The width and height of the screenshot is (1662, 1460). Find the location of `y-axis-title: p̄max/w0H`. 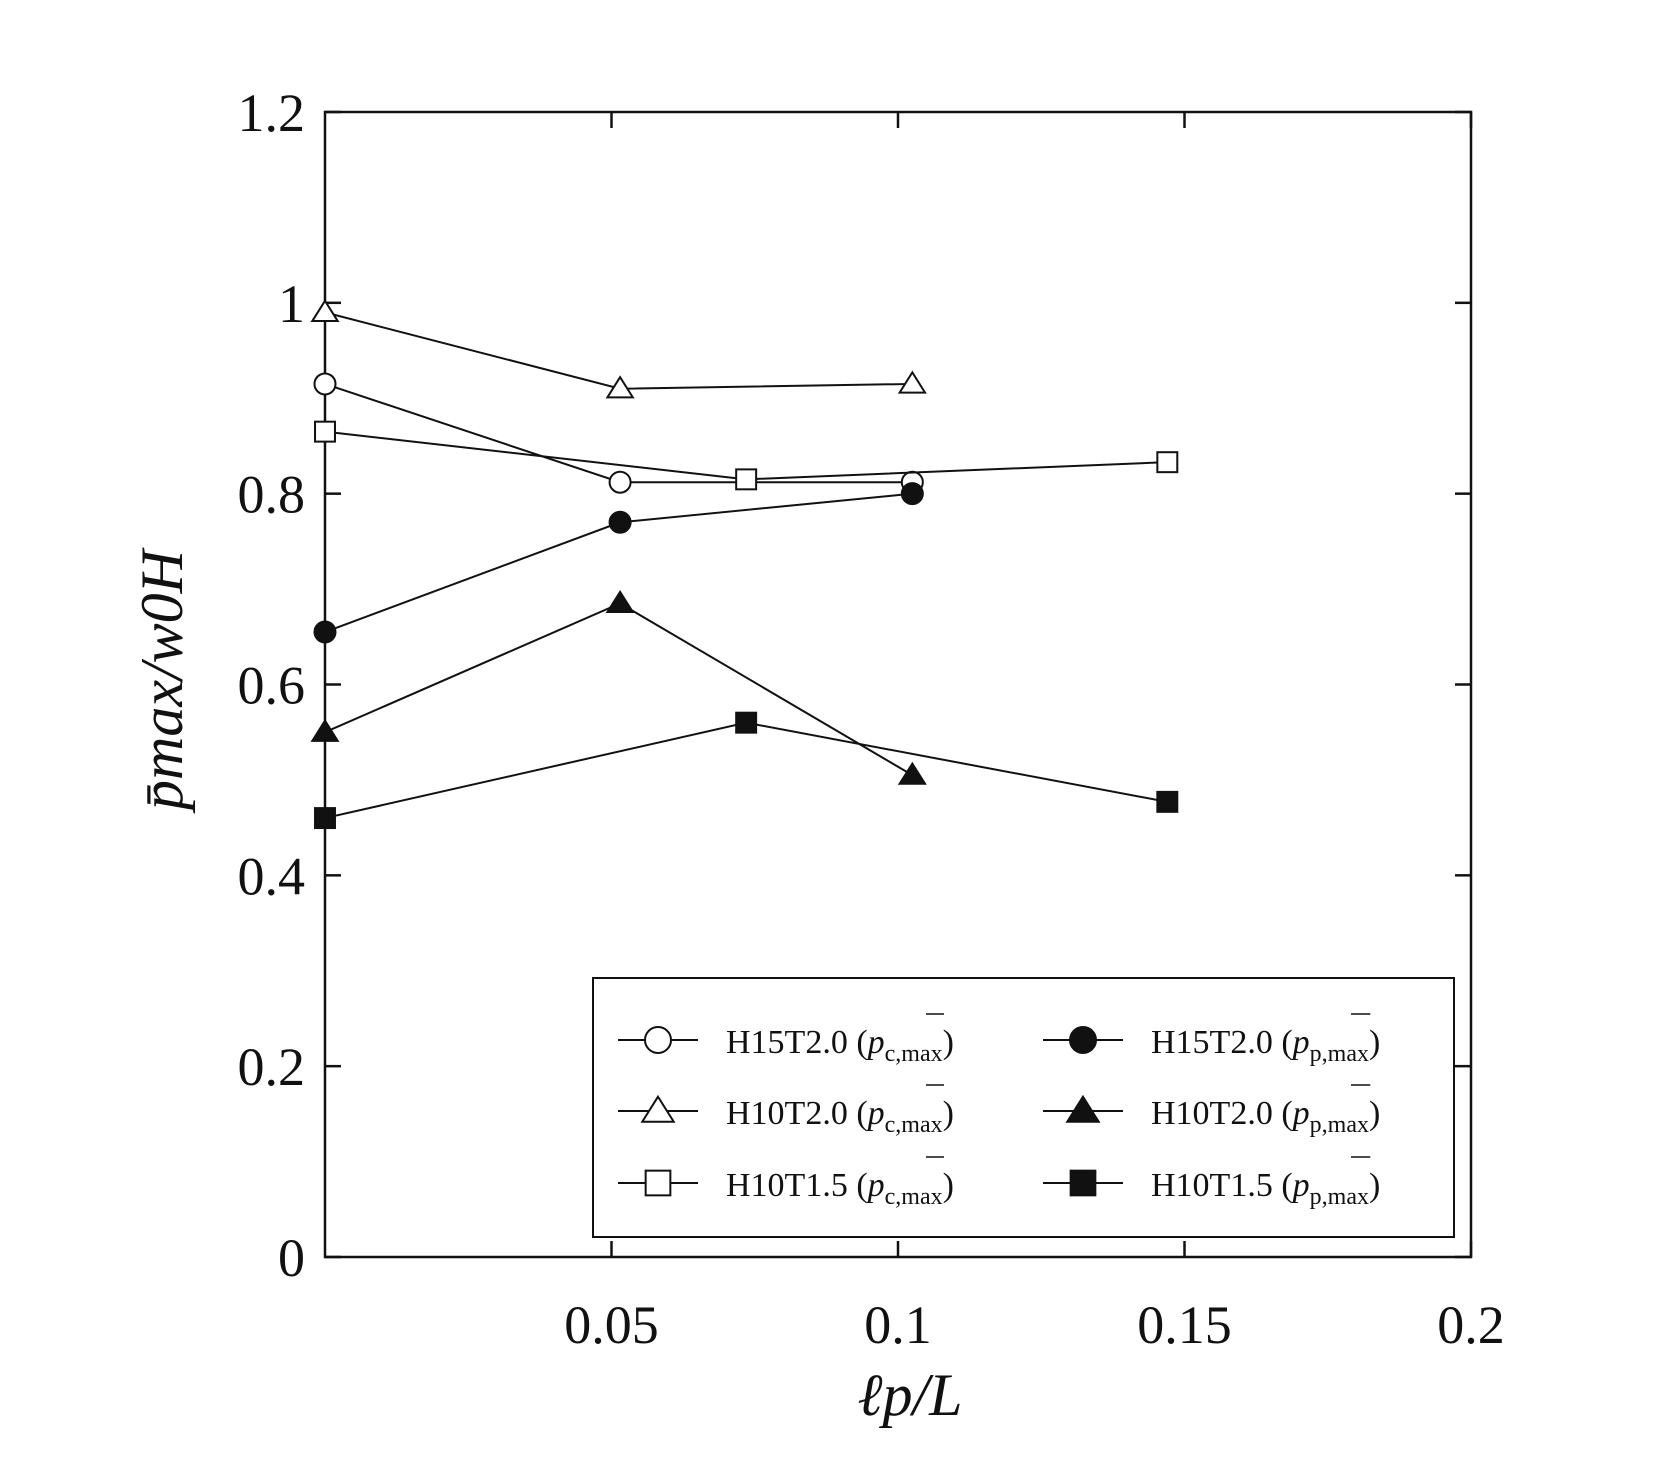

y-axis-title: p̄max/w0H is located at coordinates (162, 680).